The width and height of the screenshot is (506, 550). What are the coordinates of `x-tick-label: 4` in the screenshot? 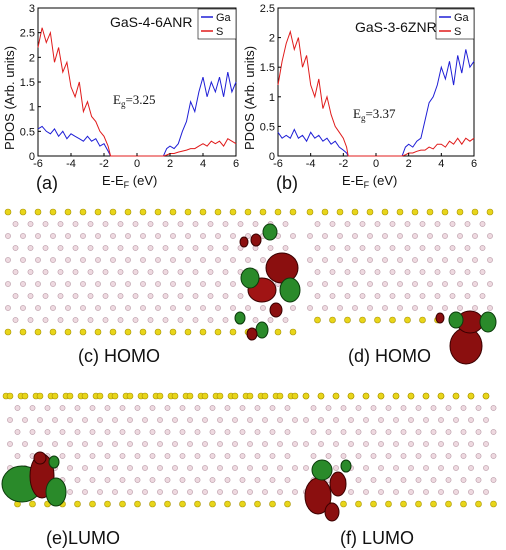 It's located at (441, 164).